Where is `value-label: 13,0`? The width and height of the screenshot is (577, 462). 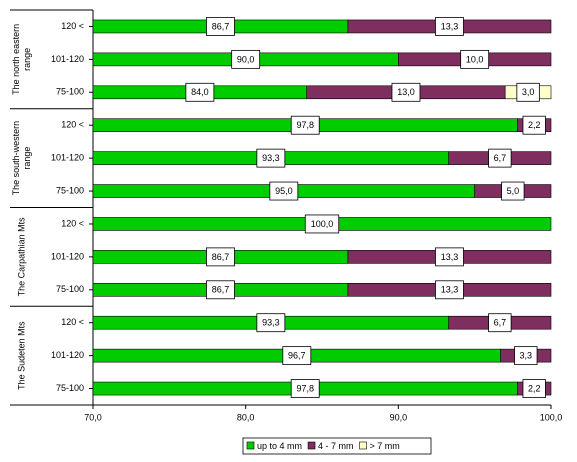 value-label: 13,0 is located at coordinates (406, 92).